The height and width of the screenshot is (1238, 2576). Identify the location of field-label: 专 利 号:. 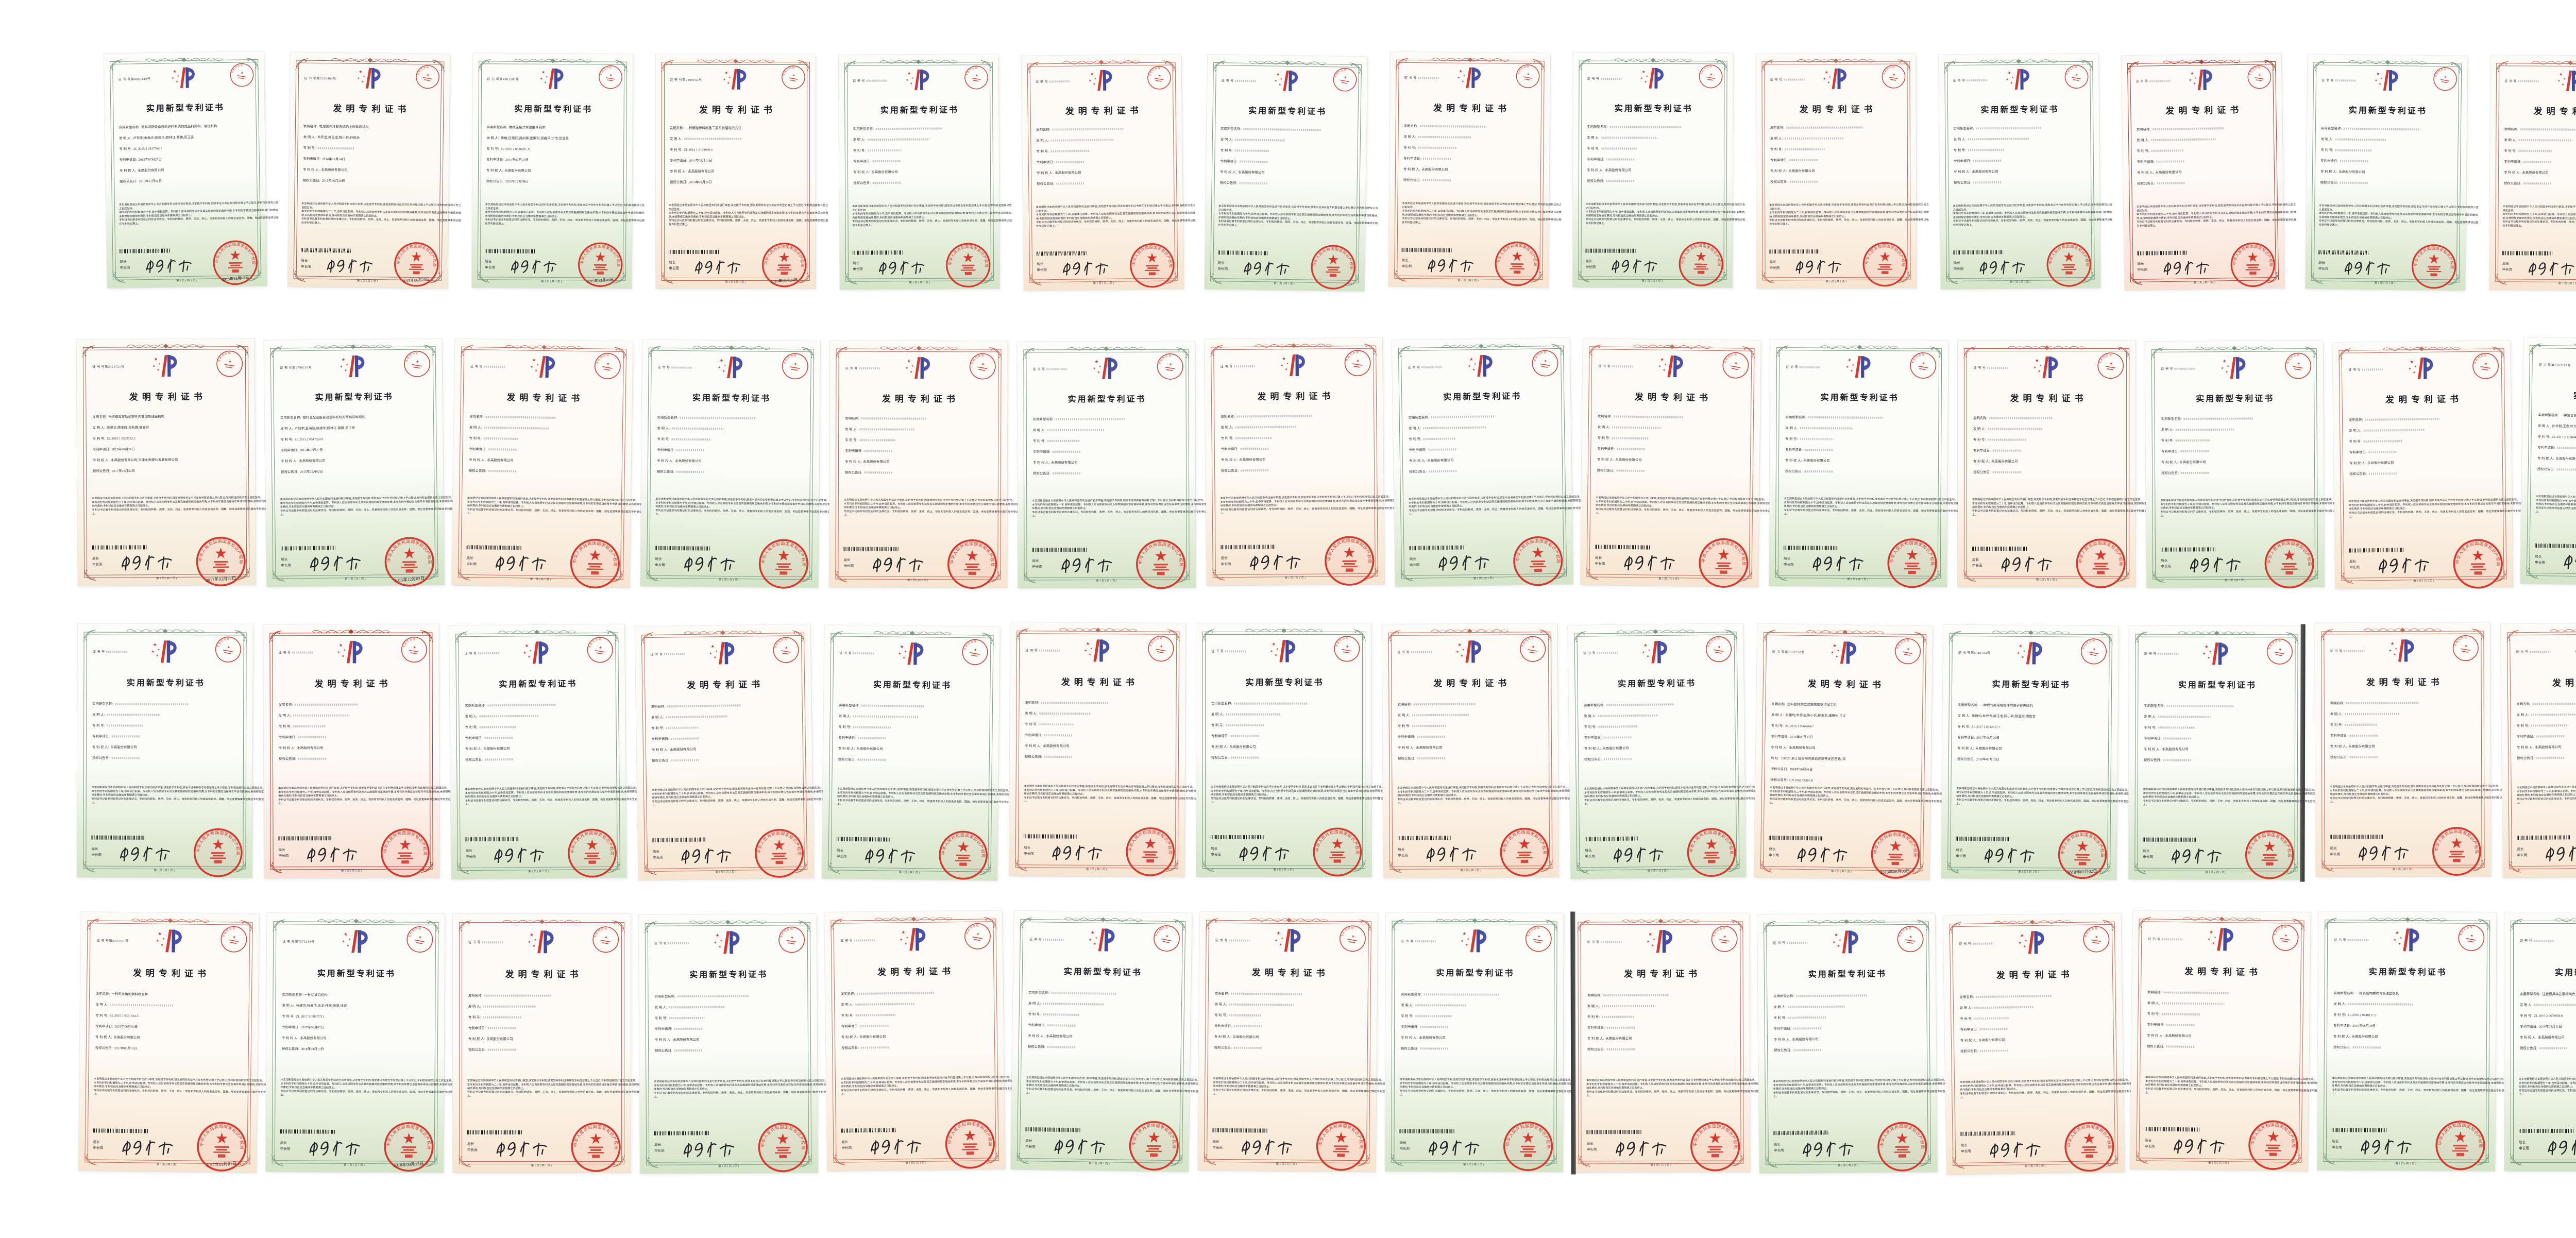
(98, 725).